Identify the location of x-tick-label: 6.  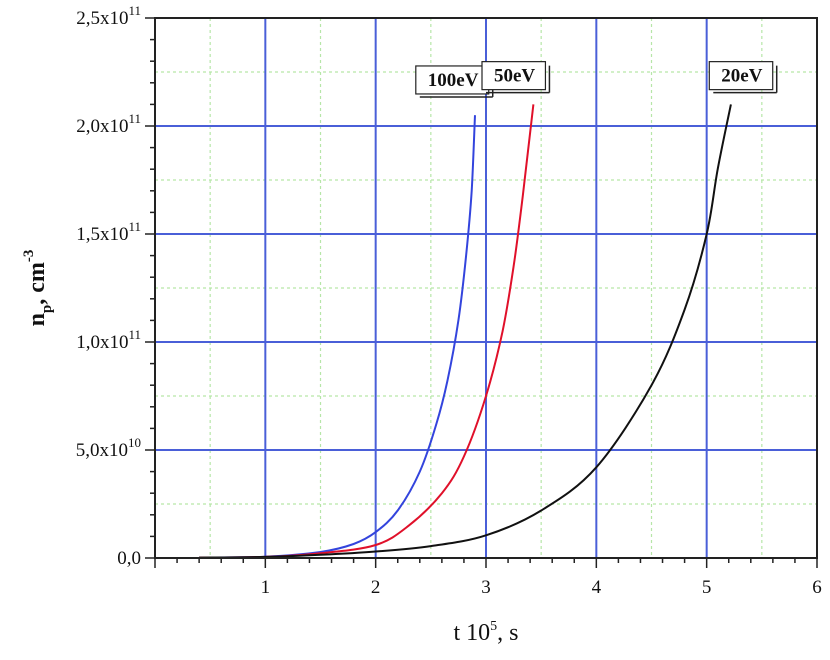
(817, 587).